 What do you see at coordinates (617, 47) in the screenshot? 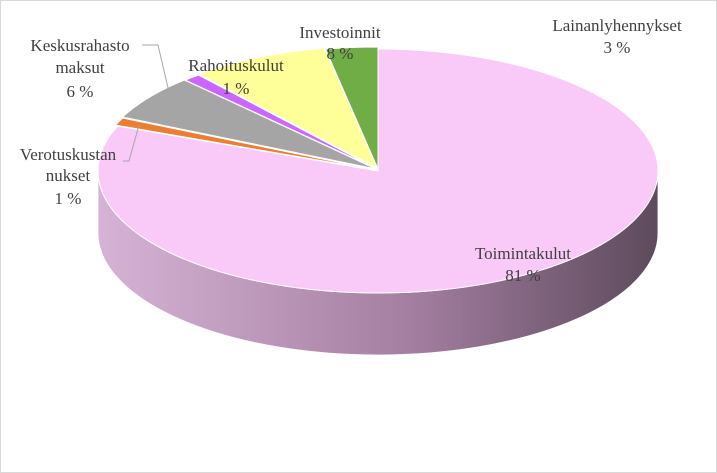
I see `label-lainan-pct: 3 %` at bounding box center [617, 47].